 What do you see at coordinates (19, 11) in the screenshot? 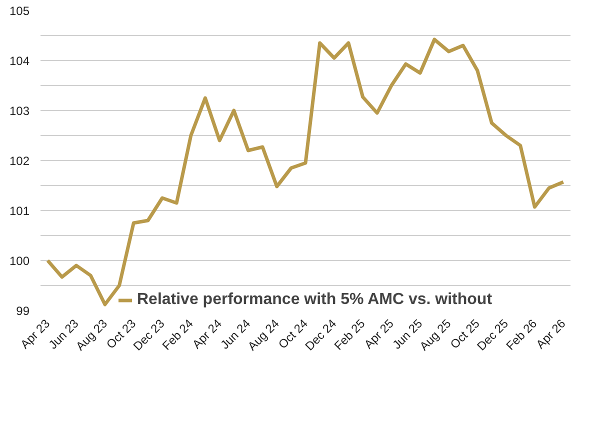
I see `y-tick-label: 105` at bounding box center [19, 11].